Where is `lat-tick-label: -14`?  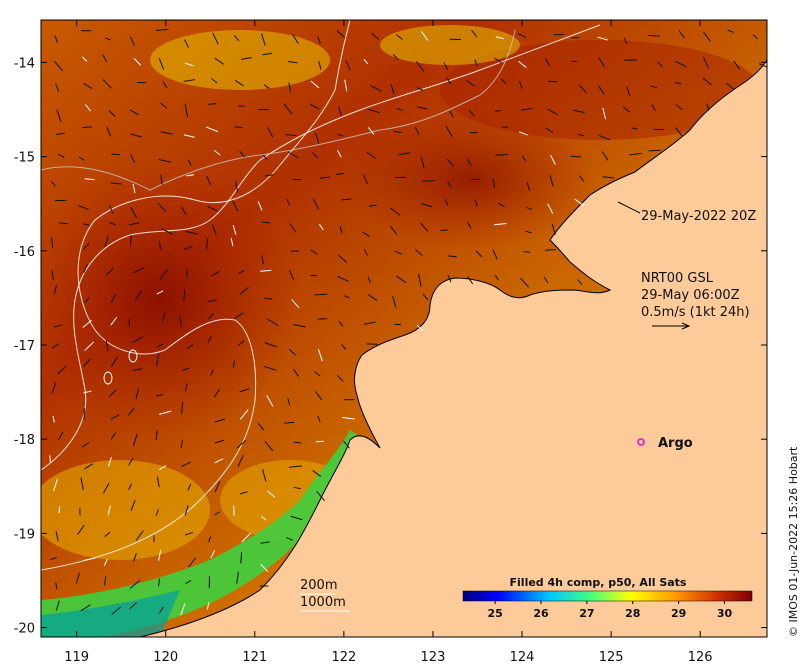
lat-tick-label: -14 is located at coordinates (24, 63).